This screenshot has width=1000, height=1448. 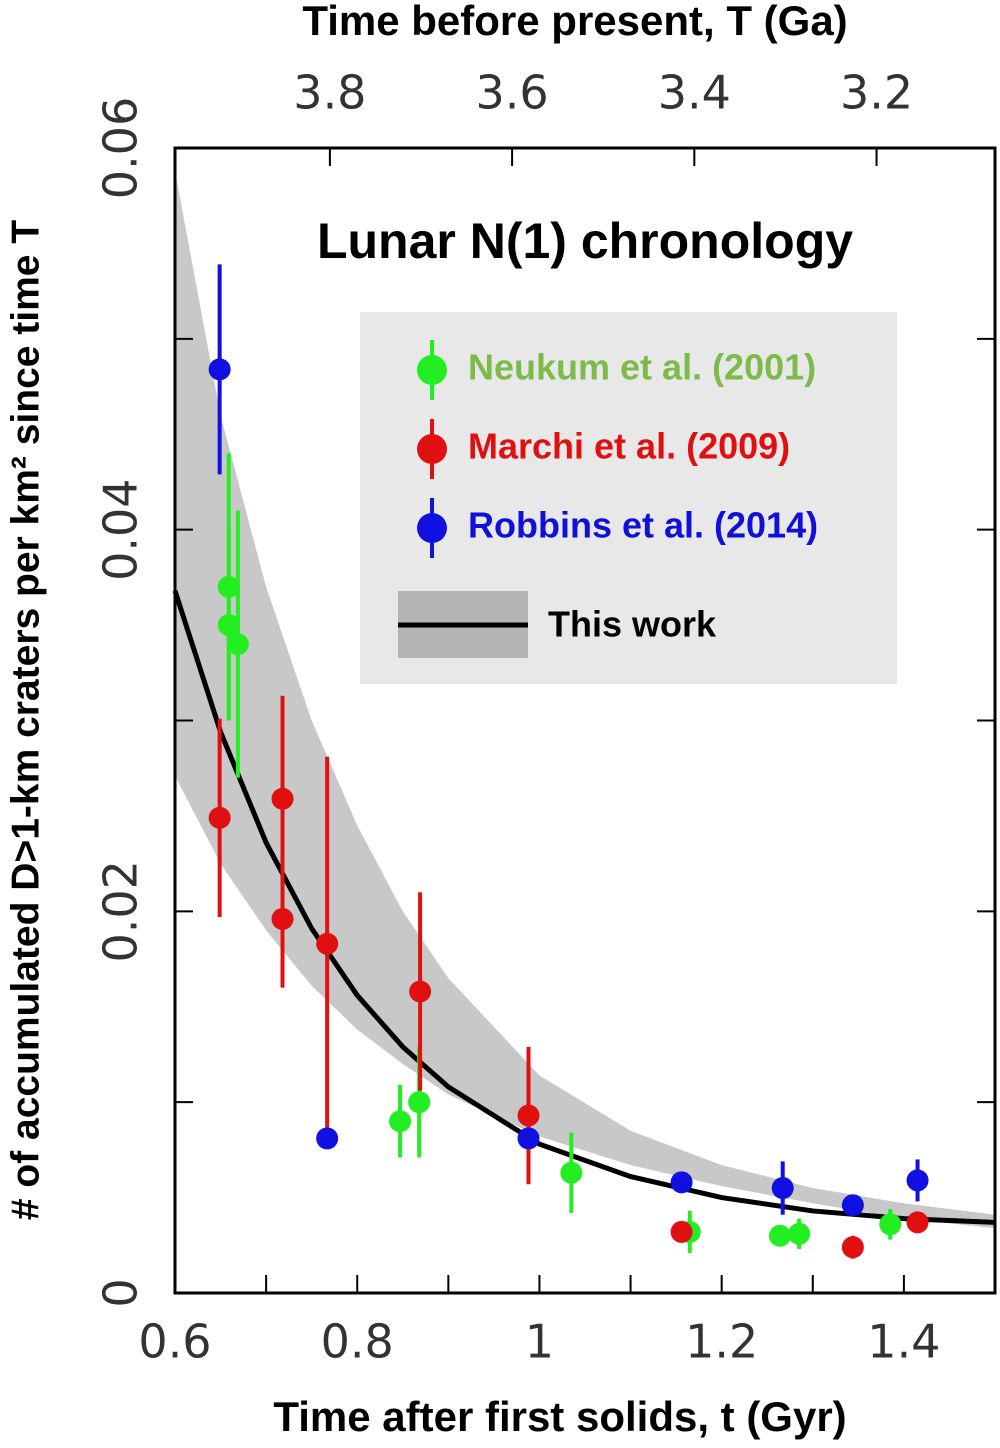 I want to click on legend-label: Neukum et al. (2001), so click(x=642, y=367).